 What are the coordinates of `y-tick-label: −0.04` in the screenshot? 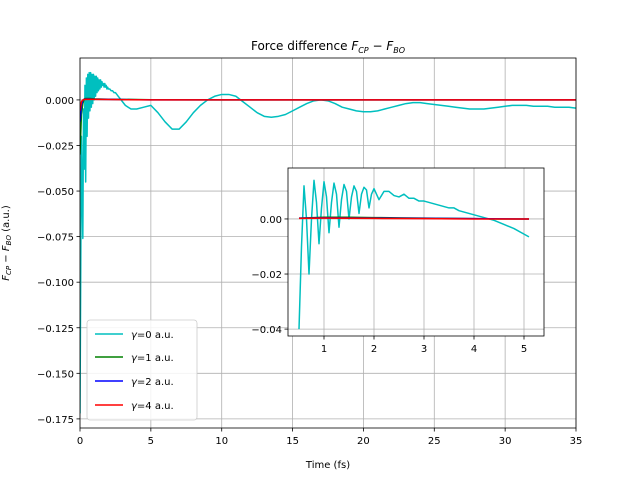 It's located at (266, 330).